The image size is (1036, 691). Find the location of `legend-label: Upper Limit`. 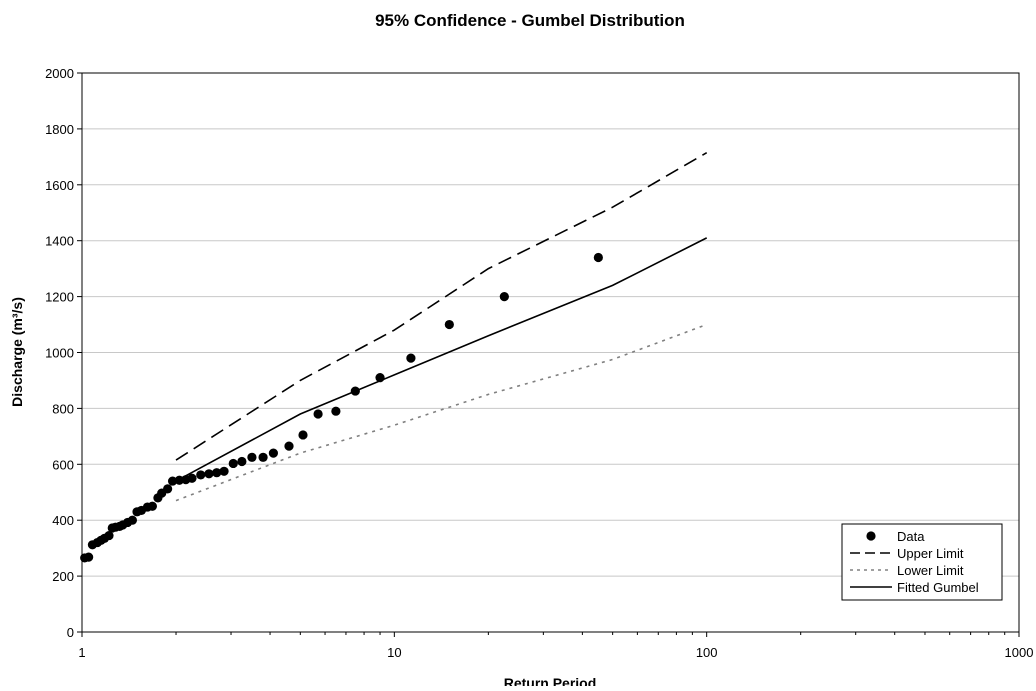

legend-label: Upper Limit is located at coordinates (930, 553).